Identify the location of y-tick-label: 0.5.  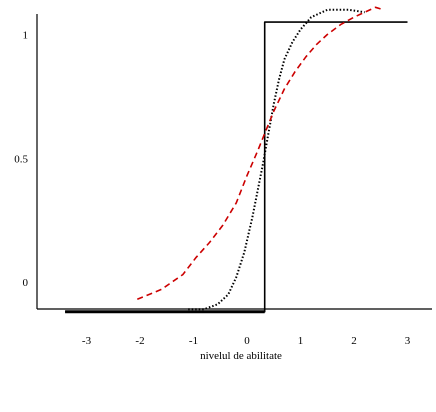
(21, 159).